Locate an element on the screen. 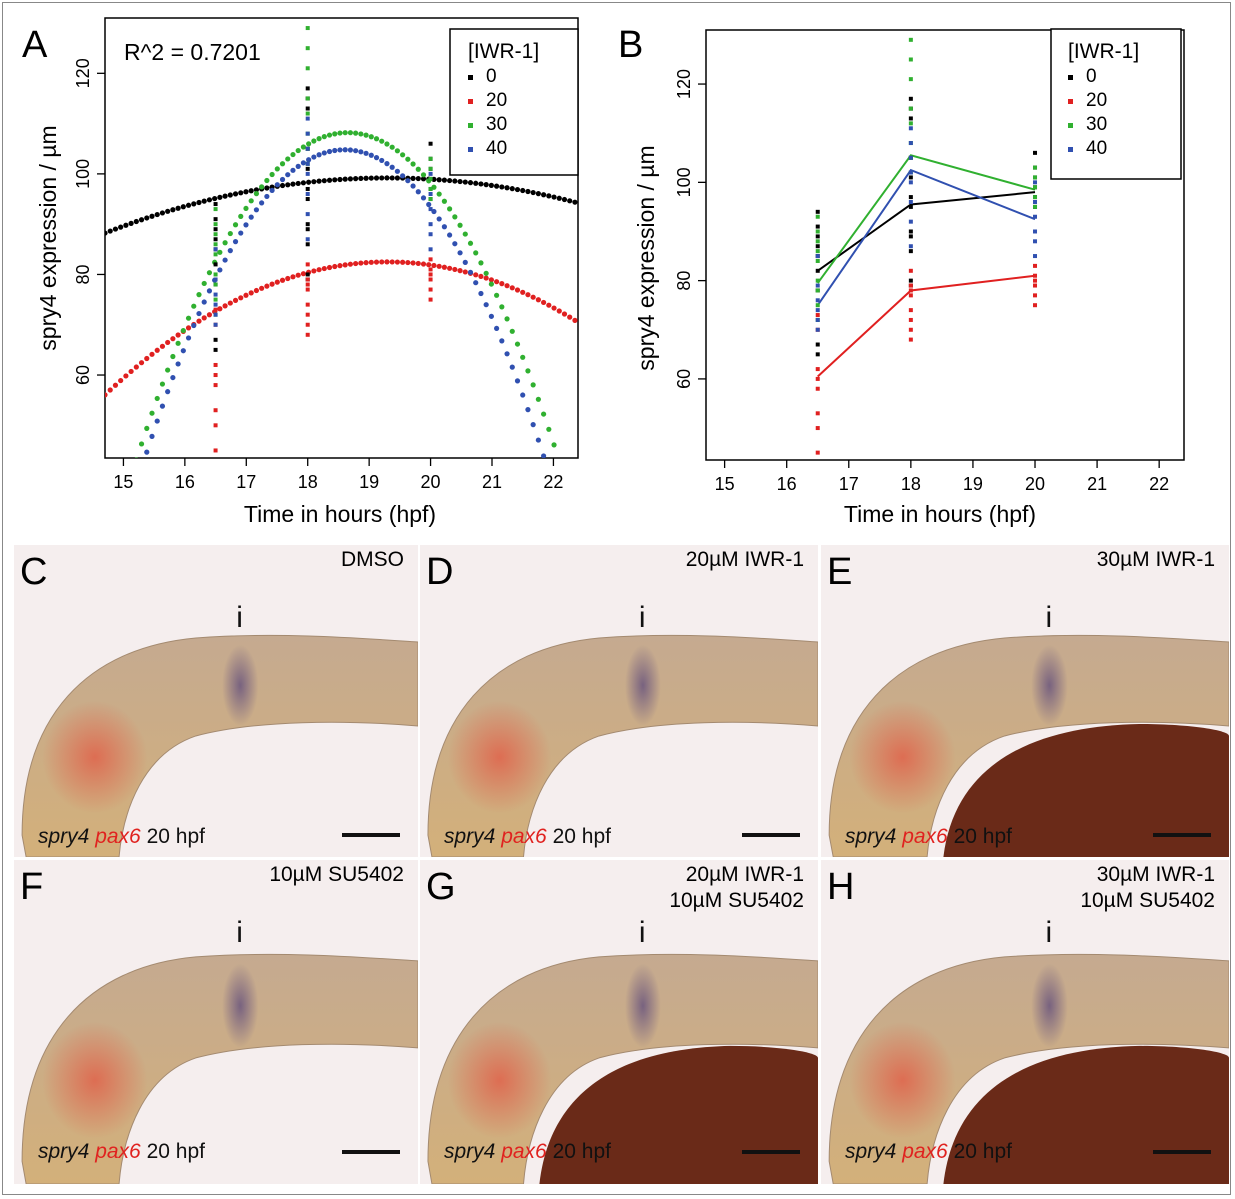 Image resolution: width=1235 pixels, height=1199 pixels. boundary-marker: i is located at coordinates (239, 932).